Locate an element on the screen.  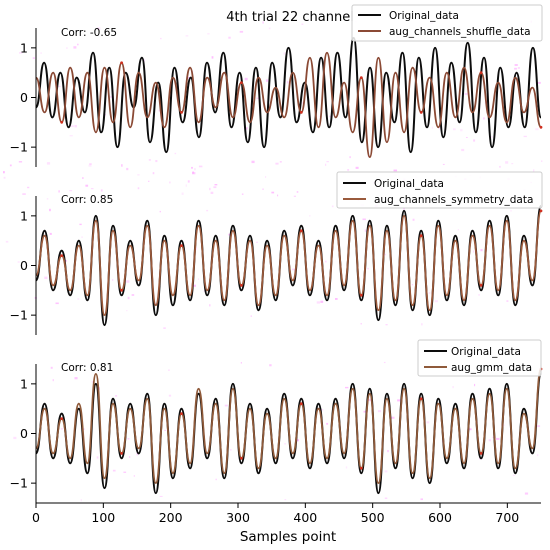
y-tick-label: −1 is located at coordinates (19, 315).